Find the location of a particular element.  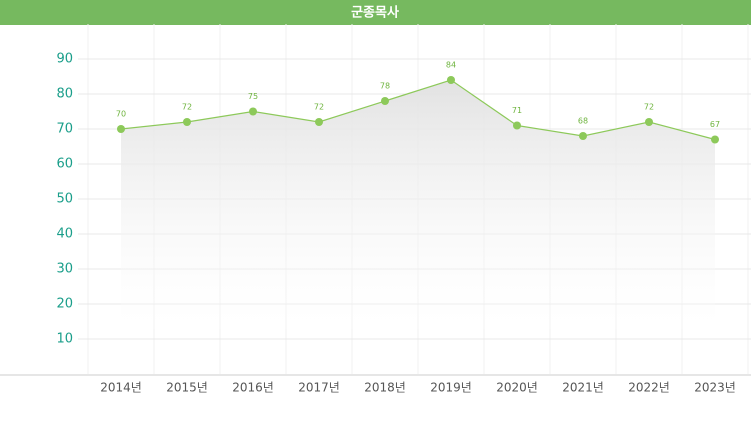

data-label: 70 is located at coordinates (121, 114).